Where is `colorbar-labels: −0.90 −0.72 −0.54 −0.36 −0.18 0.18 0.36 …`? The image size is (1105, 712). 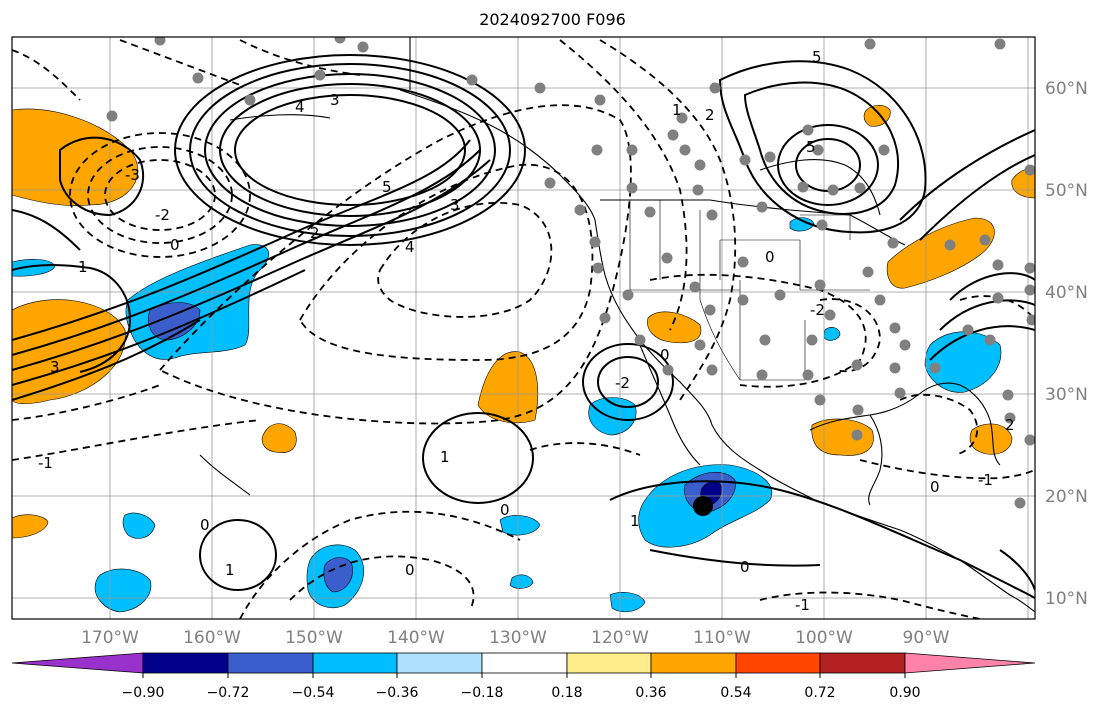
colorbar-labels: −0.90 −0.72 −0.54 −0.36 −0.18 0.18 0.36 … is located at coordinates (521, 693).